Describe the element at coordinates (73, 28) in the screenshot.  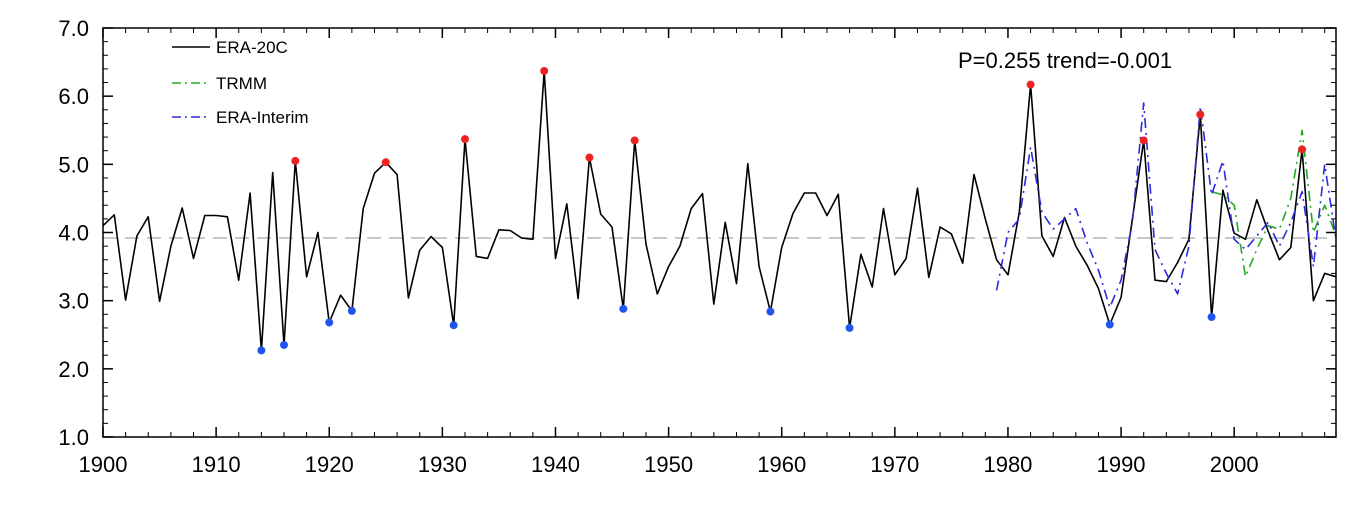
I see `y-tick-label: 7.0` at that location.